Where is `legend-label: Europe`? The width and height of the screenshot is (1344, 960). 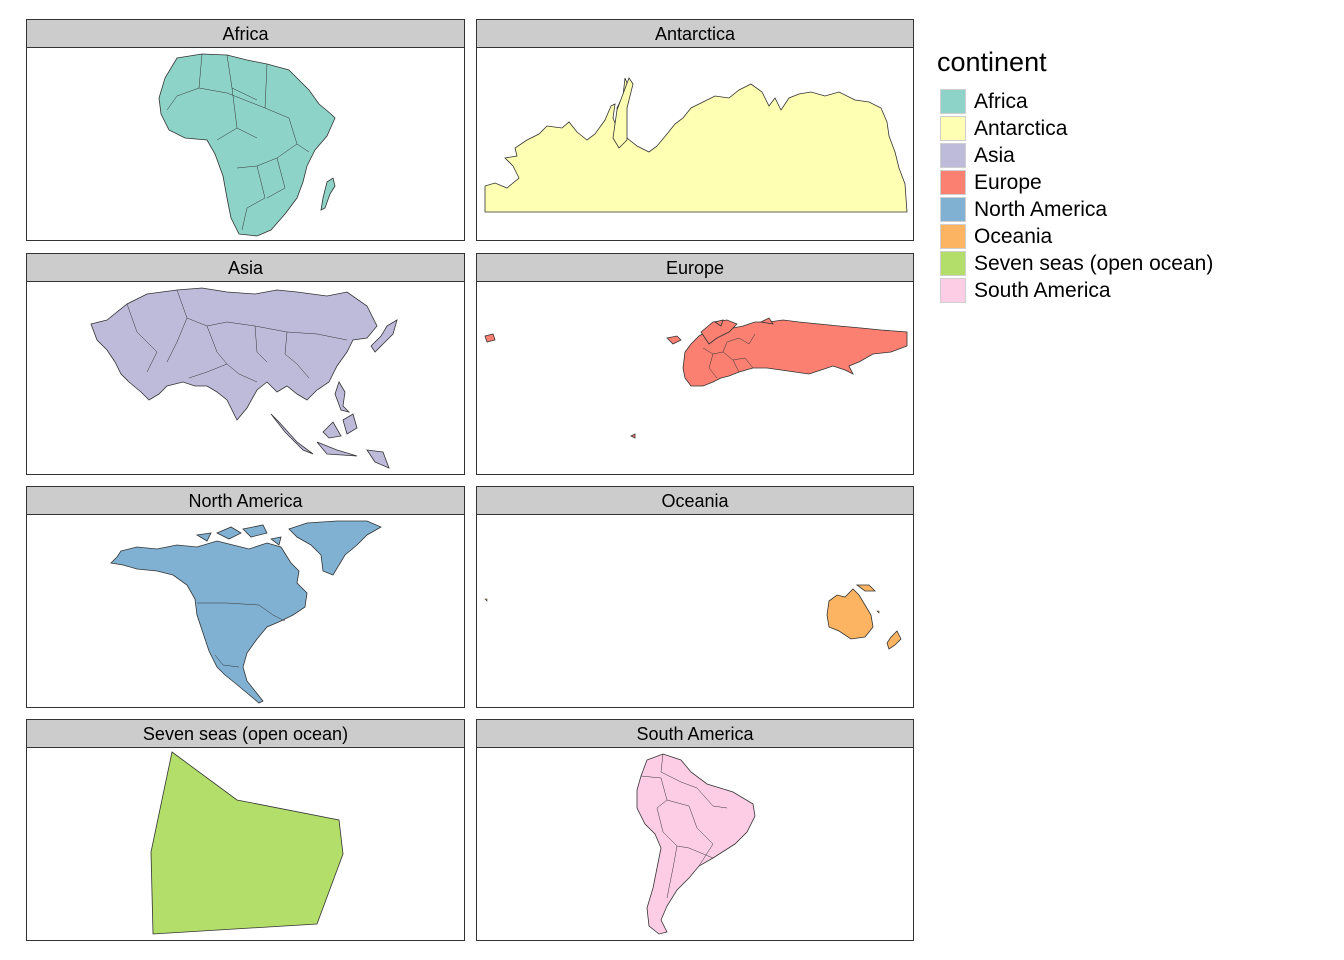 legend-label: Europe is located at coordinates (1008, 182).